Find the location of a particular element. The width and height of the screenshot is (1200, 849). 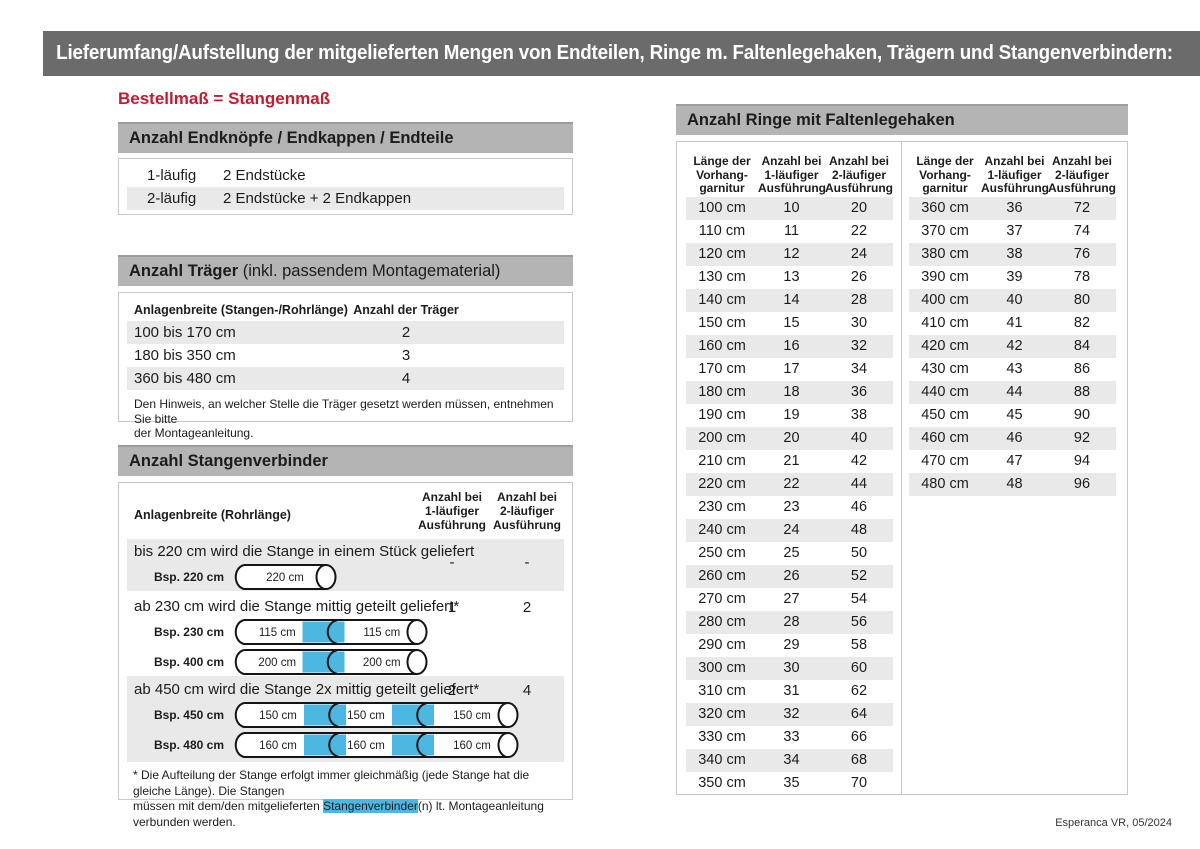

ring-length: 130 cm is located at coordinates (722, 277).